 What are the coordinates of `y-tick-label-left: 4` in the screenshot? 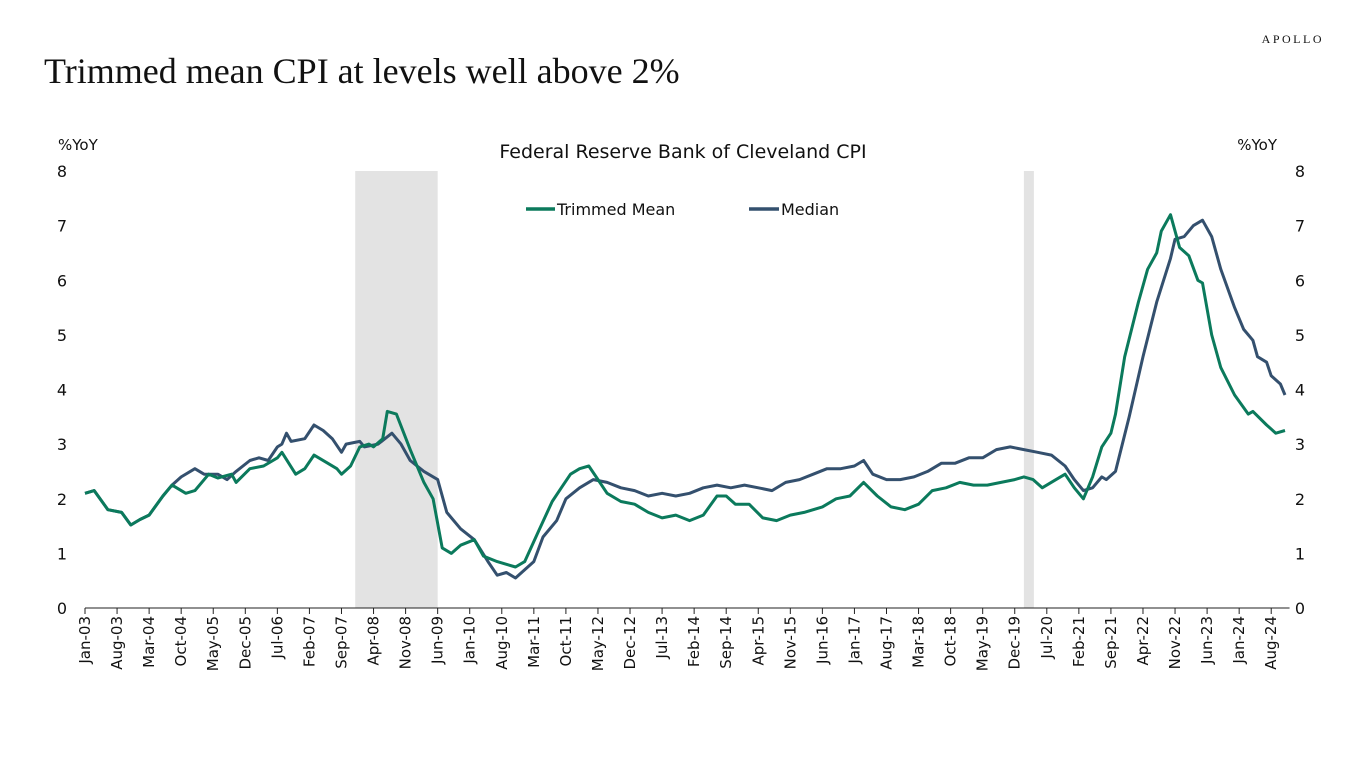 It's located at (62, 390).